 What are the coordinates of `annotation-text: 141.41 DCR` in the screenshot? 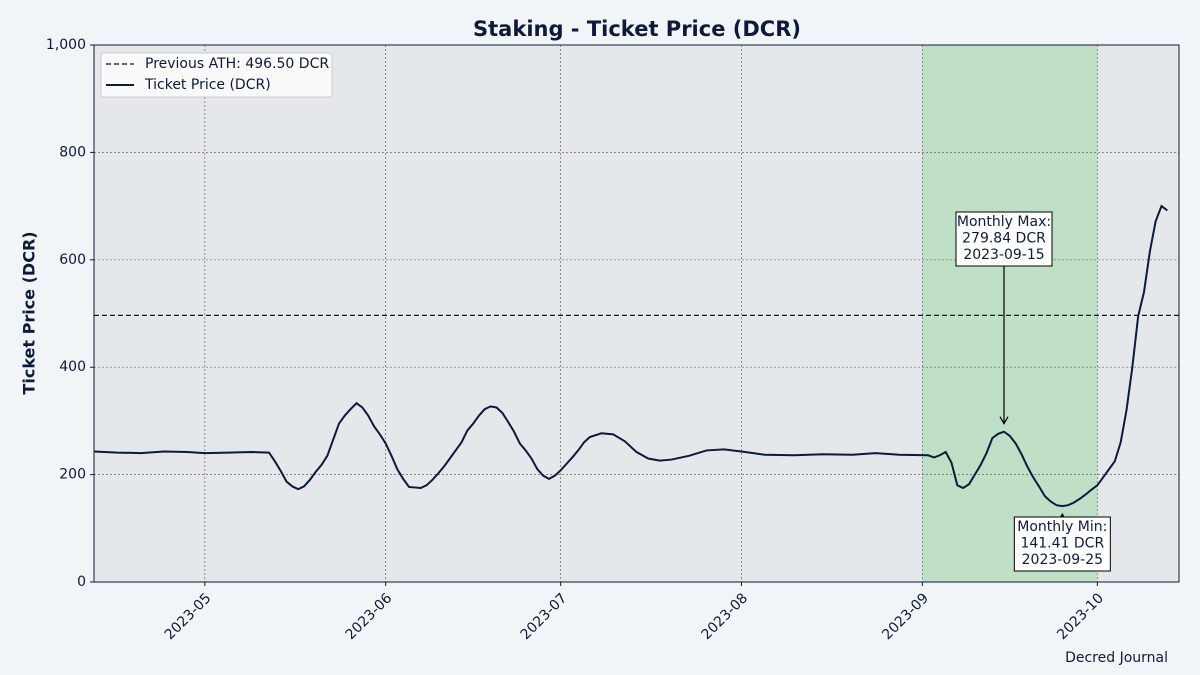 It's located at (1062, 544).